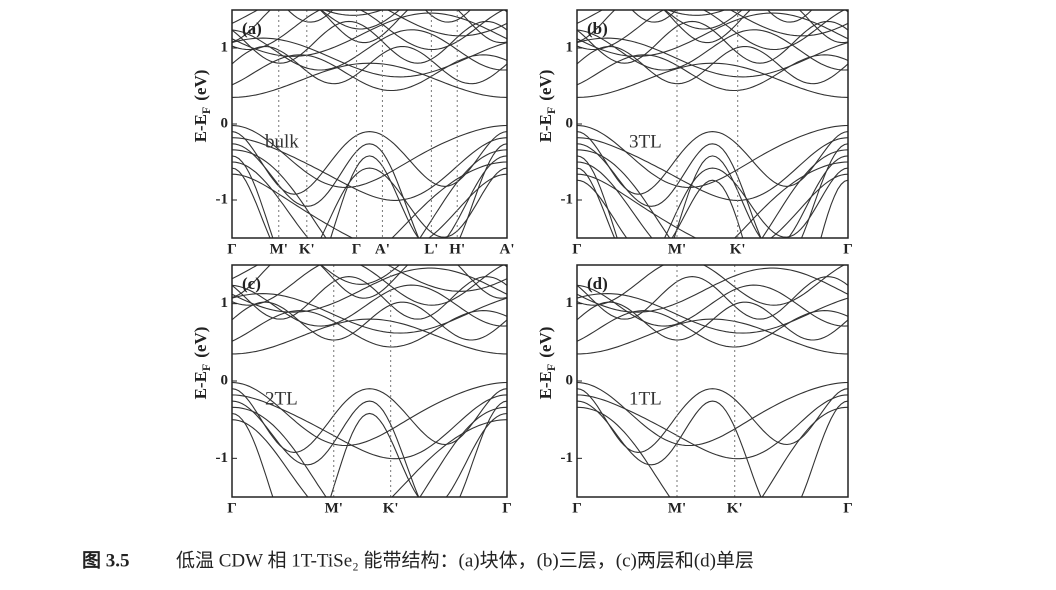  What do you see at coordinates (282, 141) in the screenshot?
I see `panel-name: bulk` at bounding box center [282, 141].